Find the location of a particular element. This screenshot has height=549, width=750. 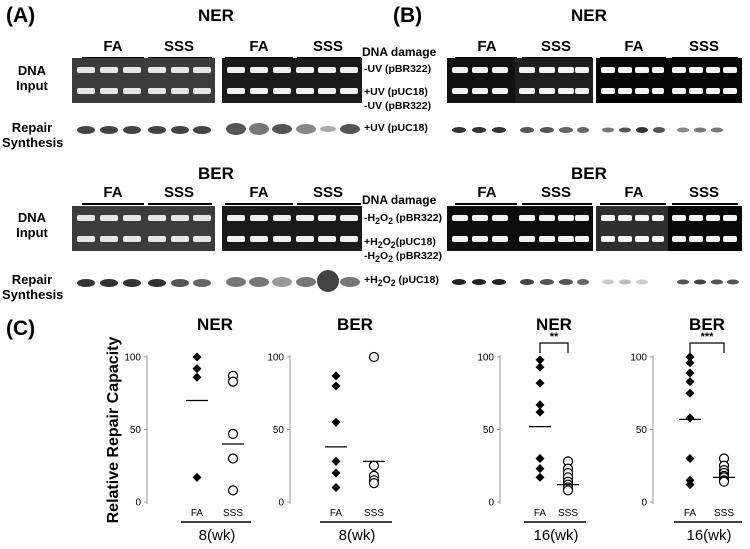

panel-a-letter: (A) is located at coordinates (21, 15).